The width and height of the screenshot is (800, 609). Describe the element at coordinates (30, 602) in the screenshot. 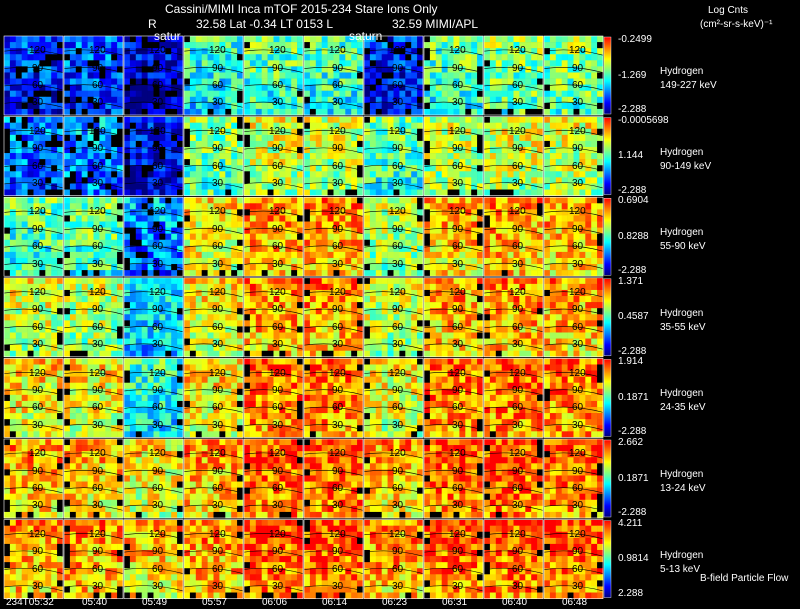

I see `time-tick-label: 234T05:32` at that location.